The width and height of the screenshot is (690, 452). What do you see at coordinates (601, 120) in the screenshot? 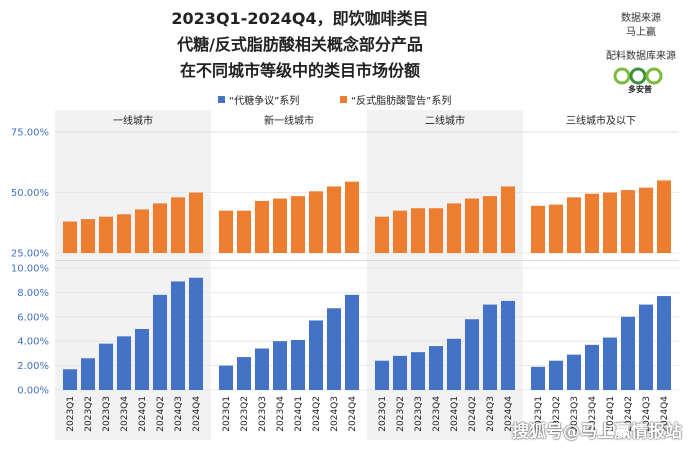
I see `panel-title: 三线城市及以下` at bounding box center [601, 120].